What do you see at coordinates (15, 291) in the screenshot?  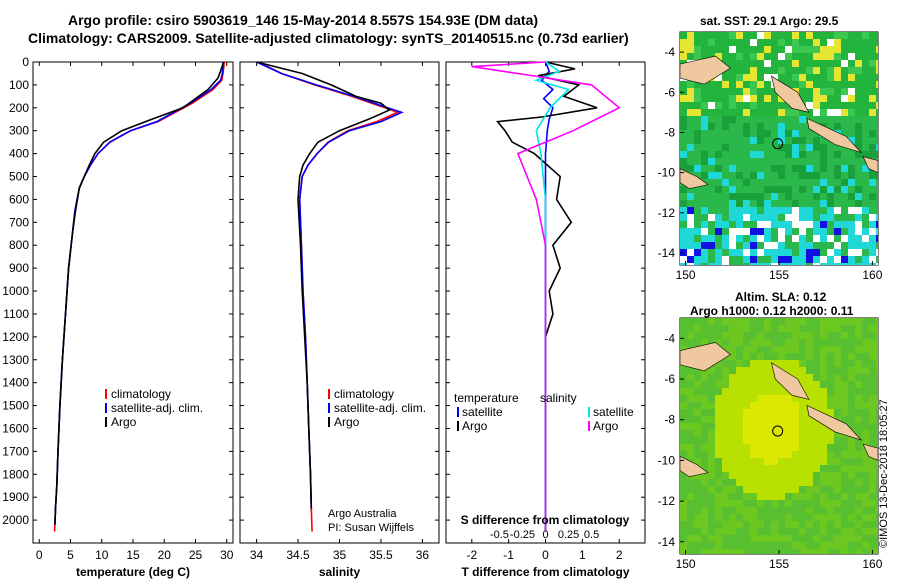 I see `depth-tick-label: 1000` at bounding box center [15, 291].